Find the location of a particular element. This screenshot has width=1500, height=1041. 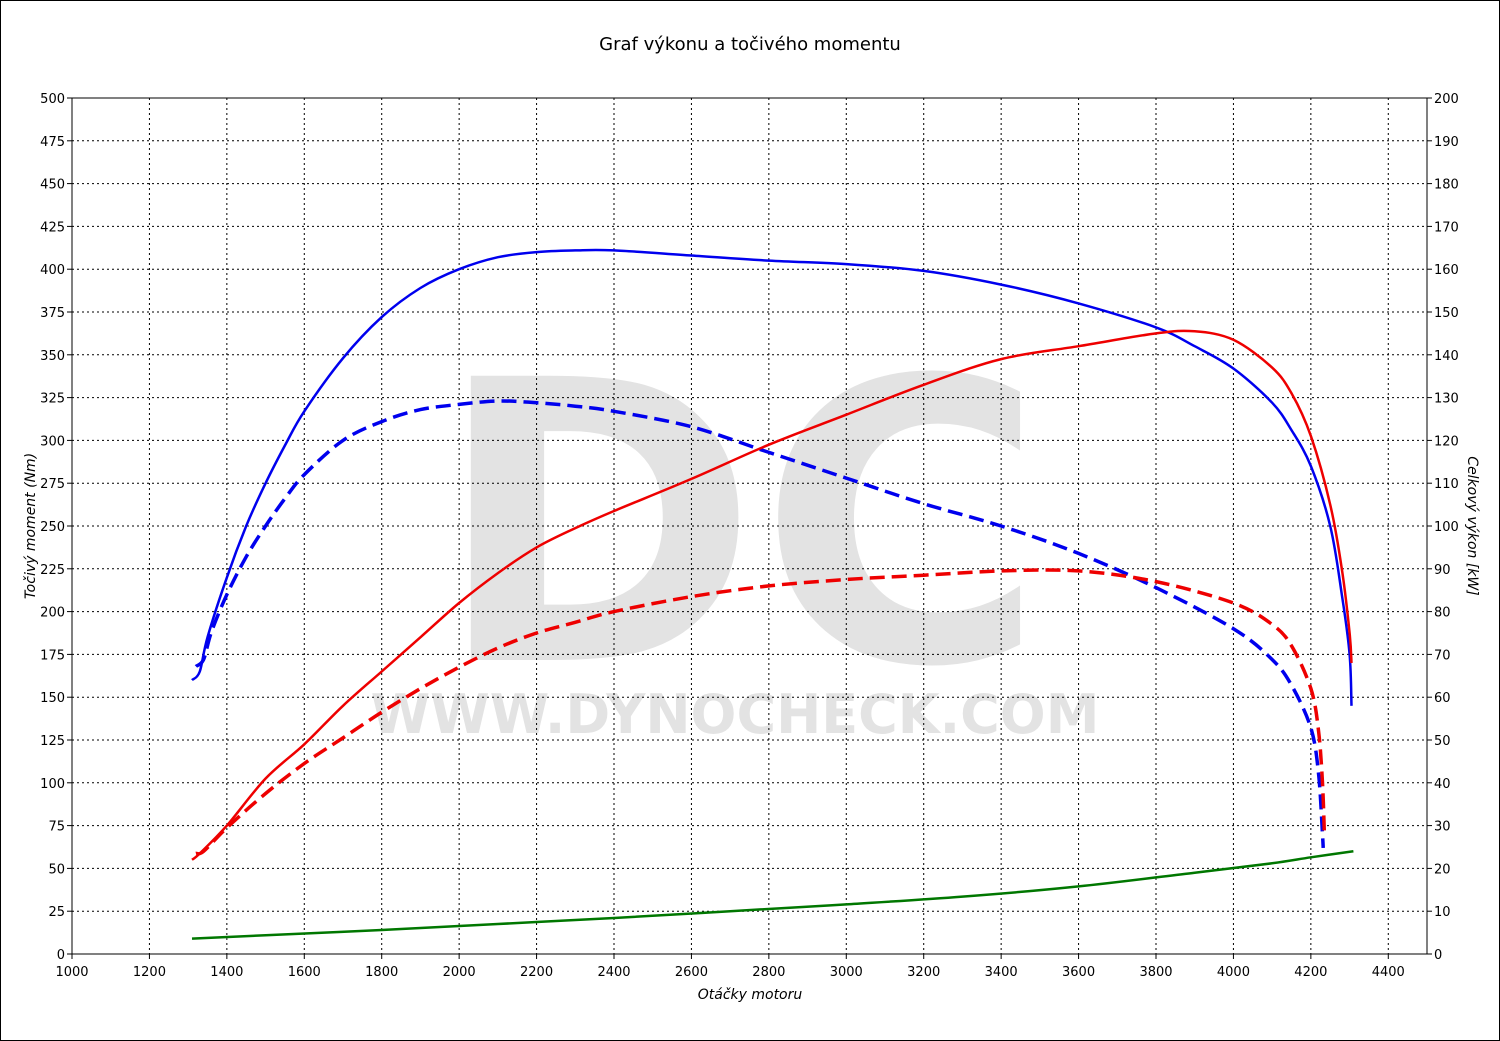

y-left-tick-label: 200 is located at coordinates (52, 613).